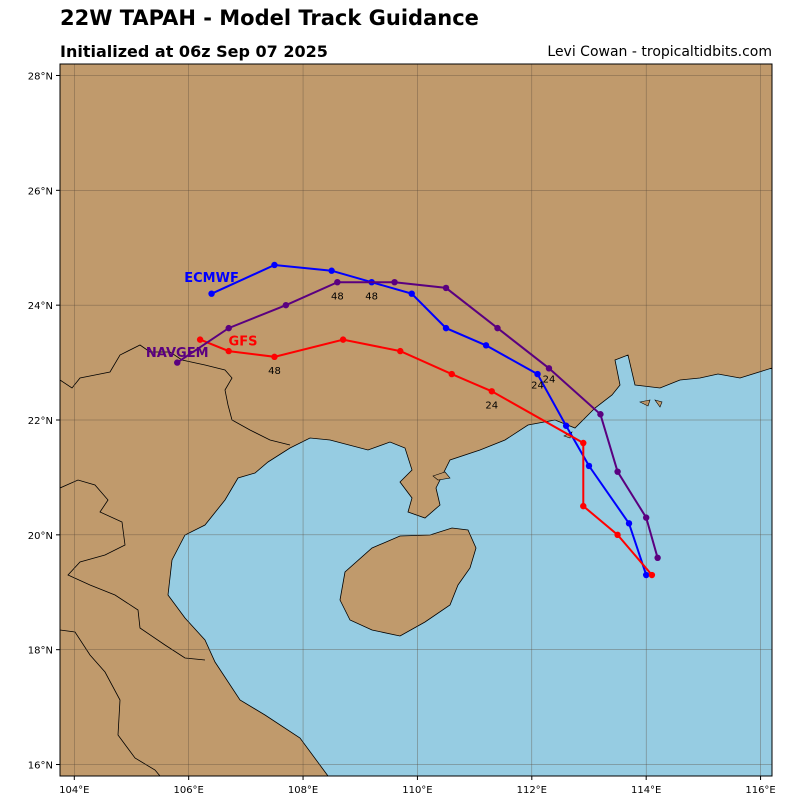 The width and height of the screenshot is (800, 800). Describe the element at coordinates (40, 651) in the screenshot. I see `lat-tick-label: 18°N` at that location.